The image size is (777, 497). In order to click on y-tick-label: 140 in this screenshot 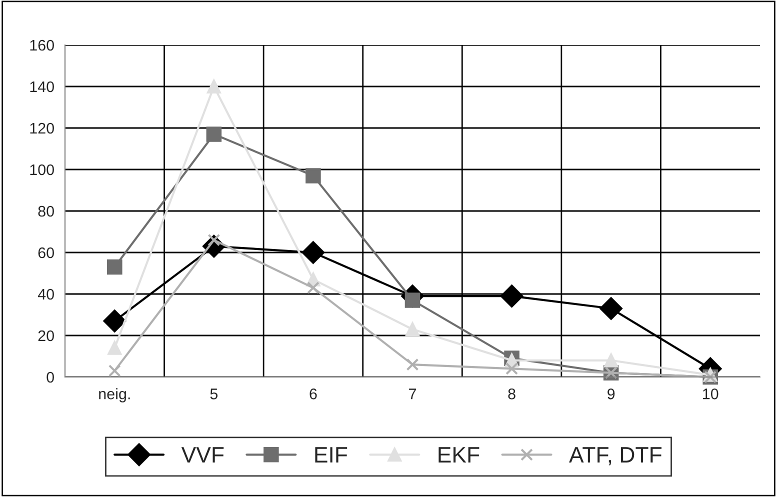, I will do `click(42, 86)`.